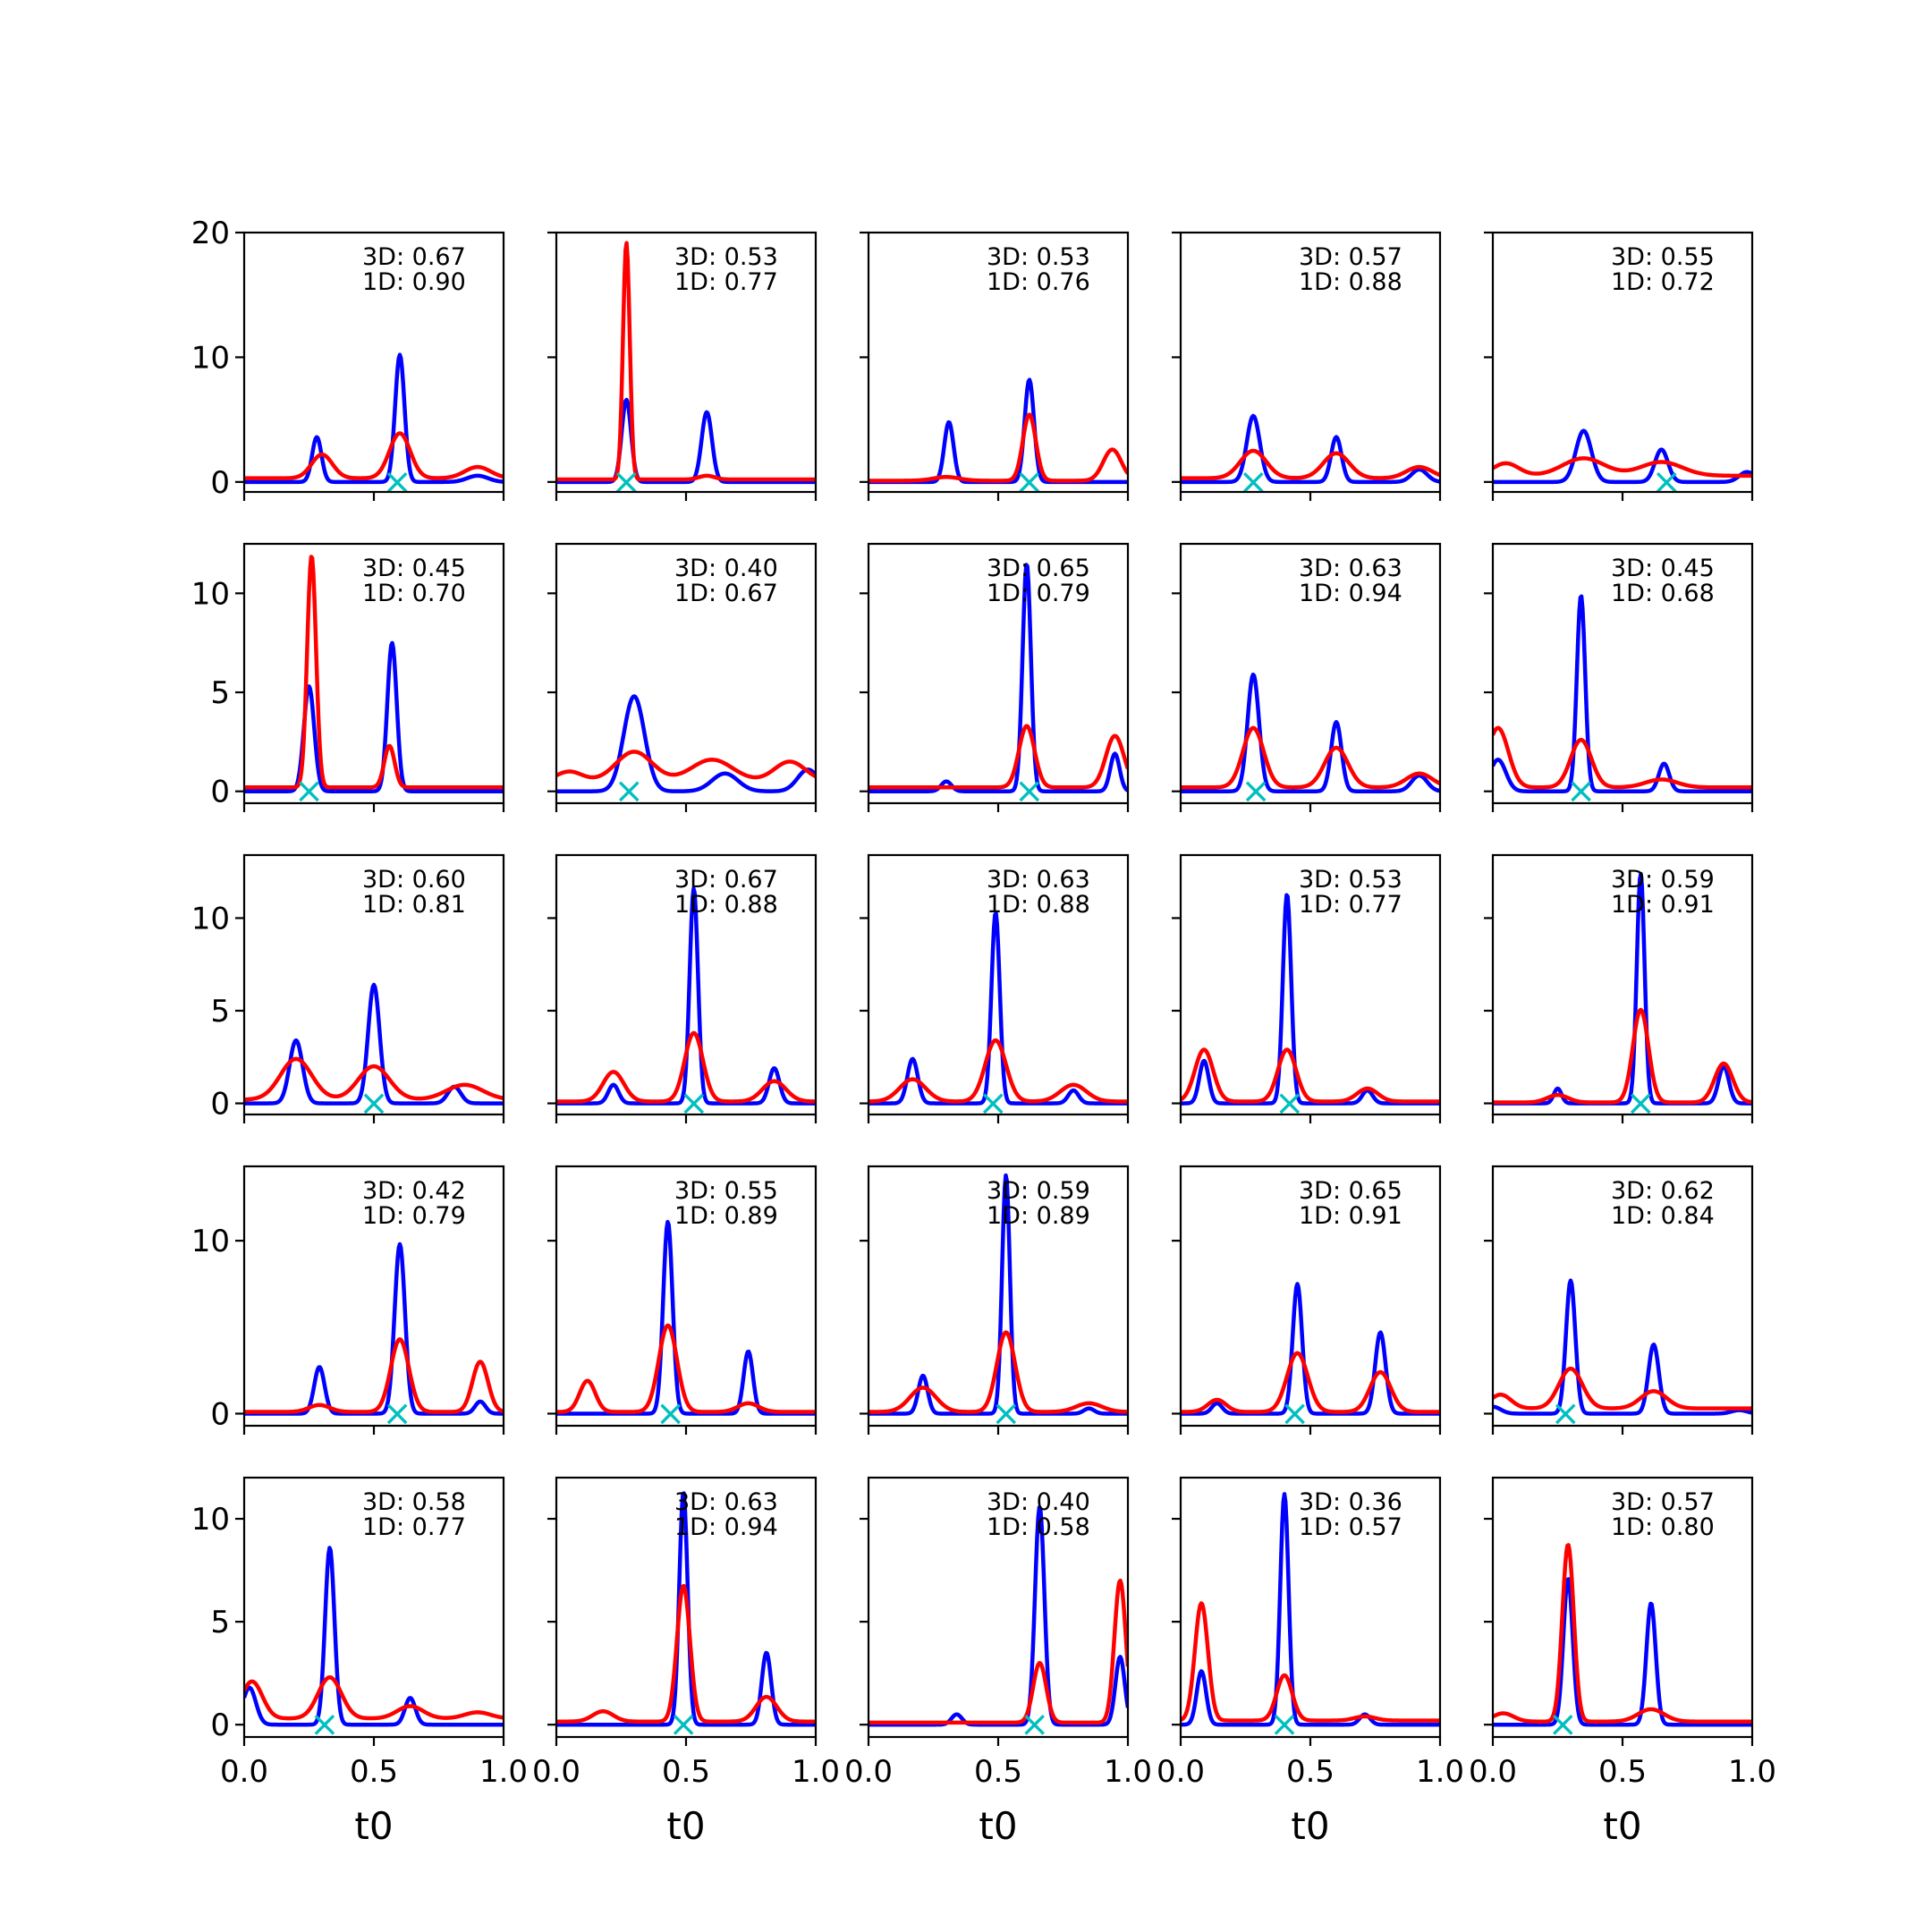  What do you see at coordinates (414, 880) in the screenshot?
I see `score-3d-label: 3D: 0.60` at bounding box center [414, 880].